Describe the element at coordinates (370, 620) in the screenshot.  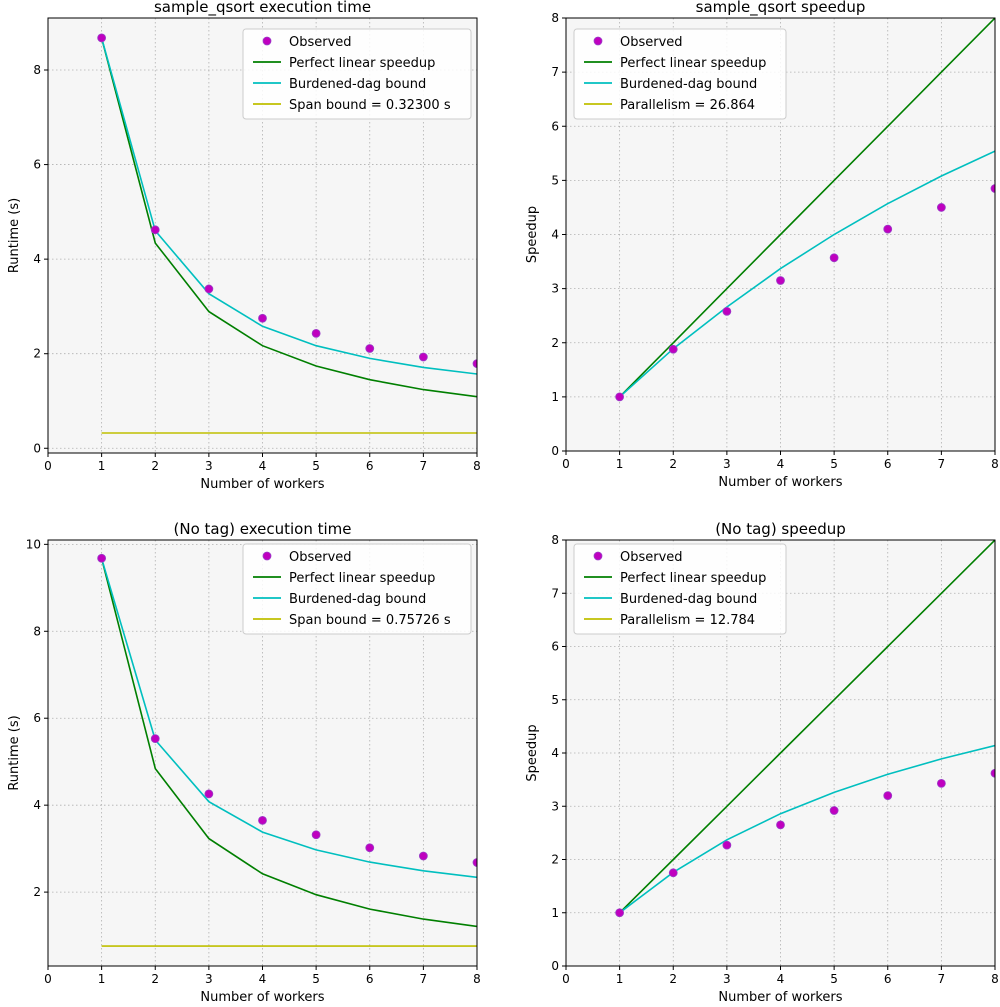
I see `legend-label: Span bound = 0.75726 s` at that location.